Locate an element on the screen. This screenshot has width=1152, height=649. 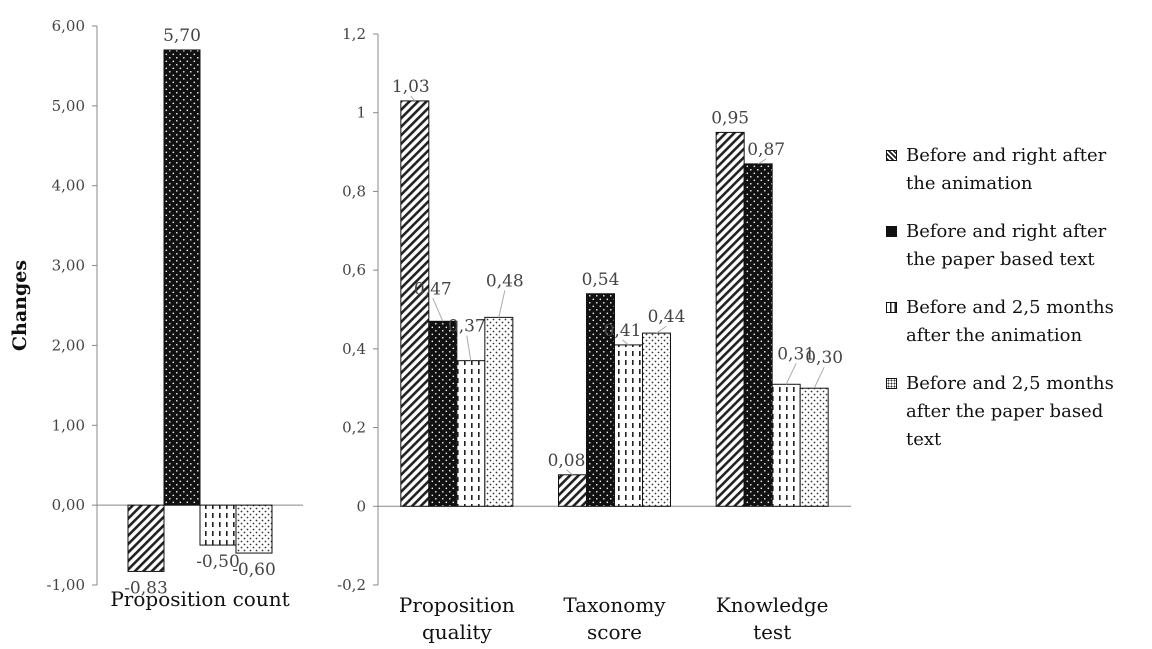
legend-swatch-solid-dotted is located at coordinates (891, 231).